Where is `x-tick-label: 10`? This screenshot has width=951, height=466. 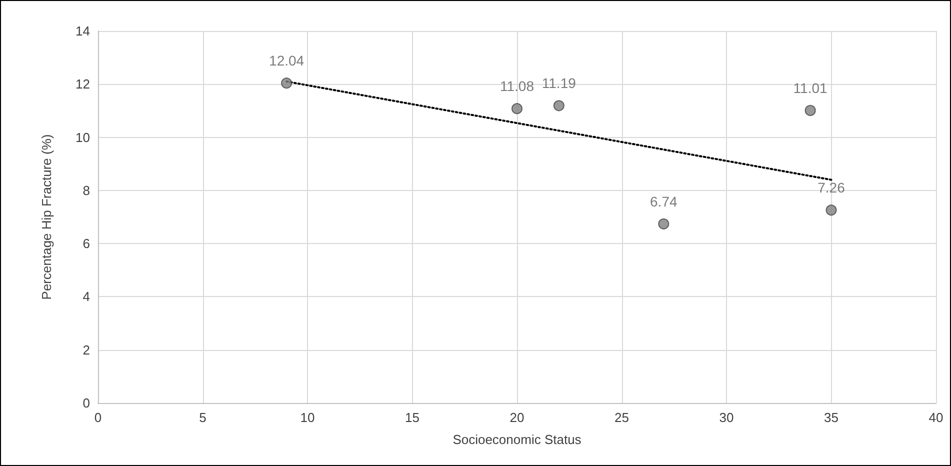
x-tick-label: 10 is located at coordinates (307, 417).